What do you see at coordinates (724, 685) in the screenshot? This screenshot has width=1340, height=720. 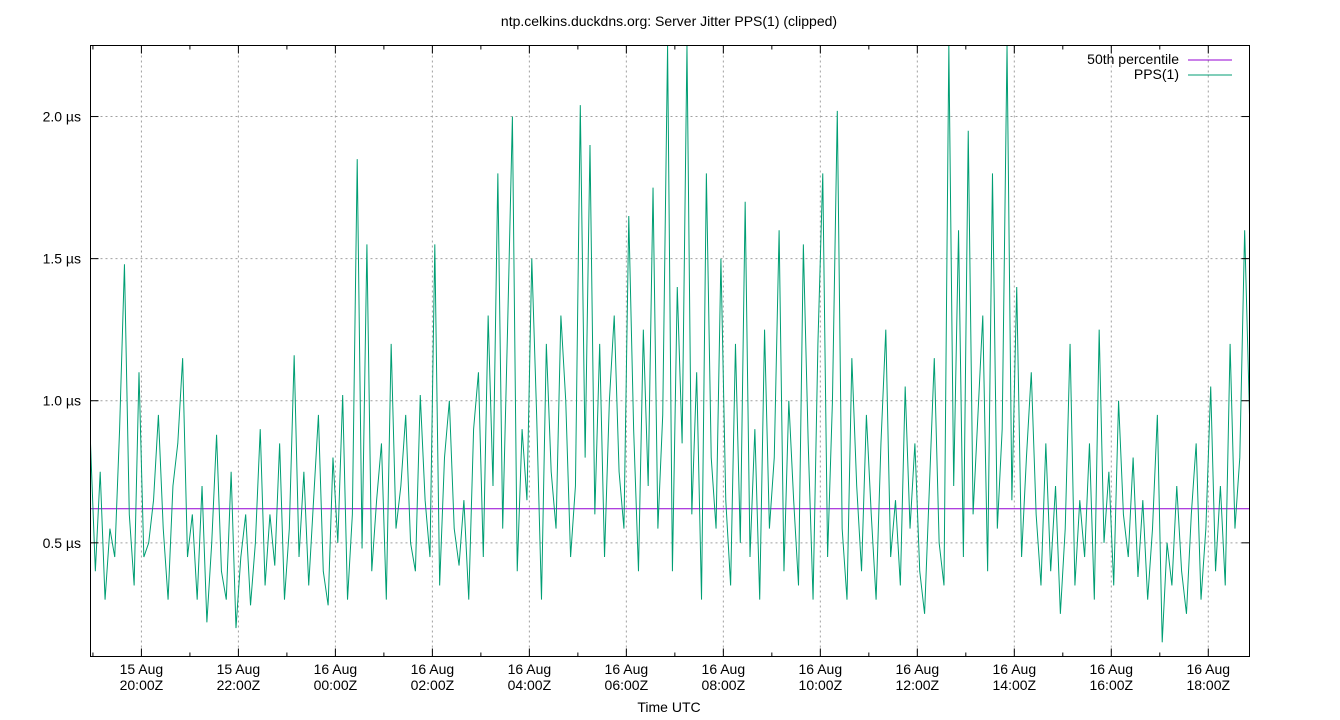 I see `x-tick-label-time: 08:00Z` at bounding box center [724, 685].